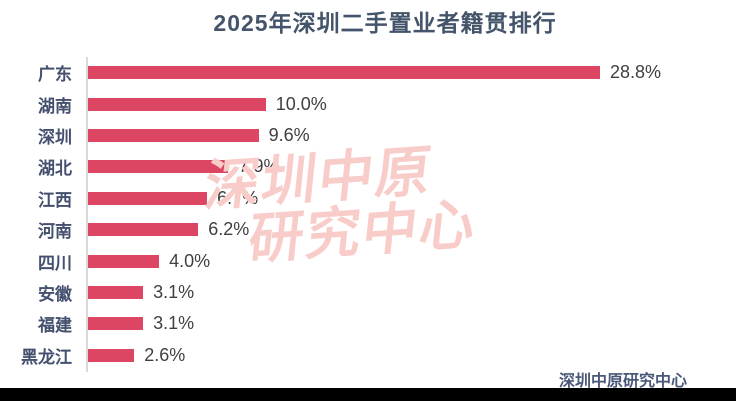  Describe the element at coordinates (55, 200) in the screenshot. I see `category-label: 江西` at that location.